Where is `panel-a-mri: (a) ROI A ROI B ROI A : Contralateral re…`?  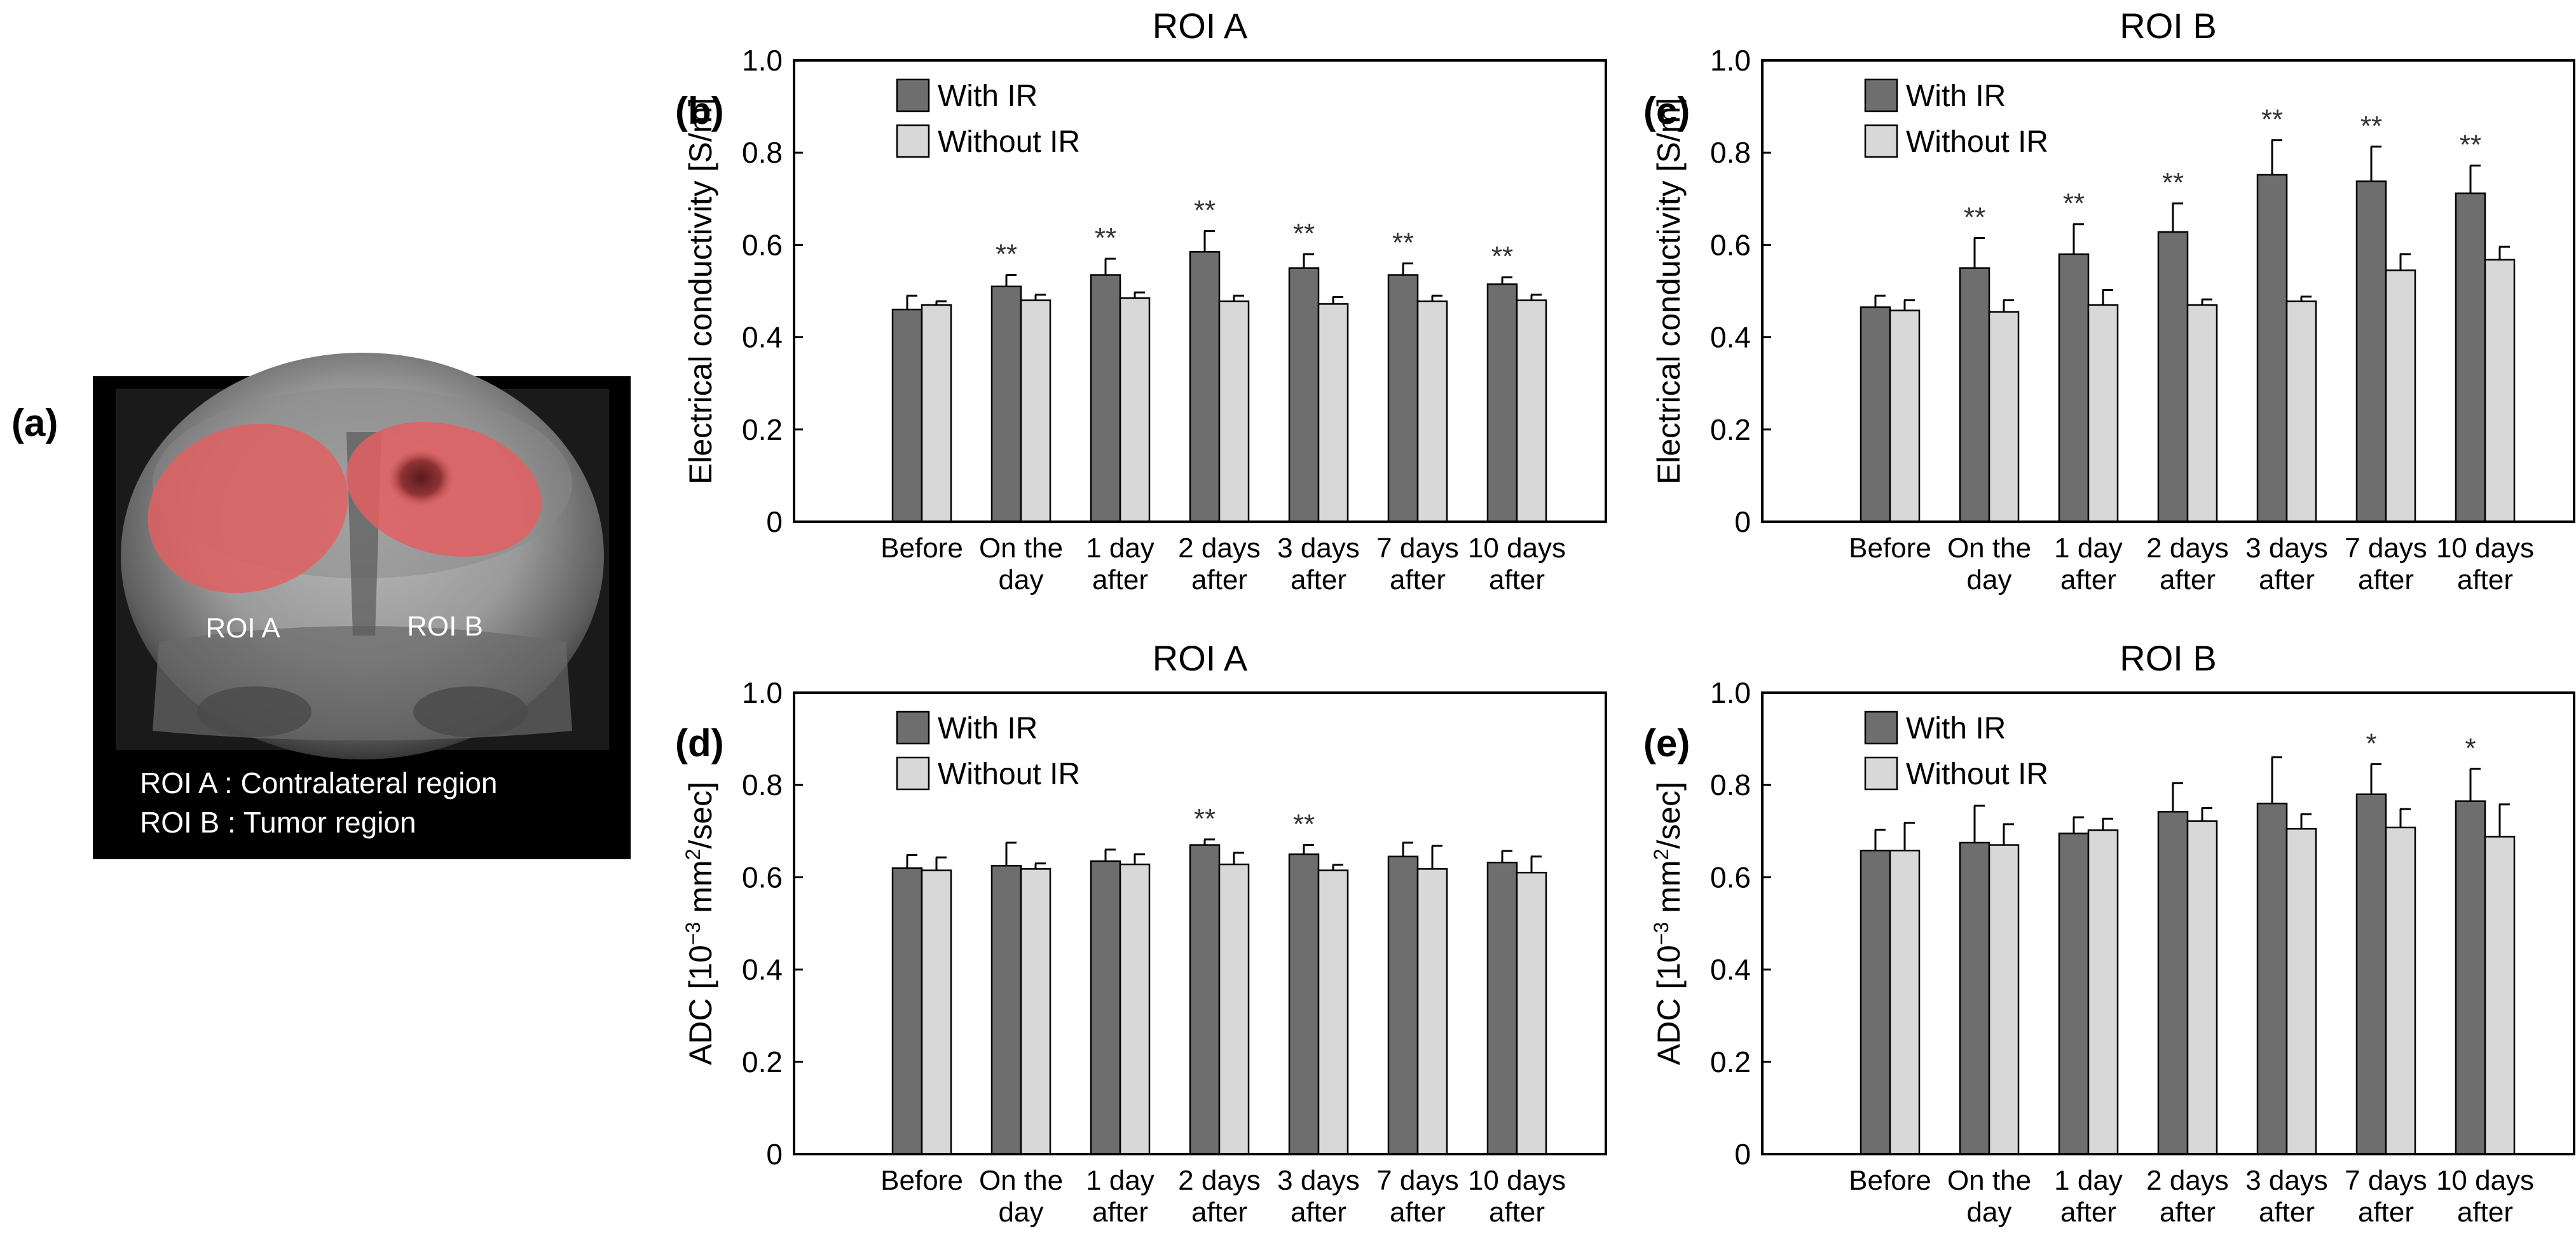 panel-a-mri: (a) ROI A ROI B ROI A : Contralateral re… is located at coordinates (321, 606).